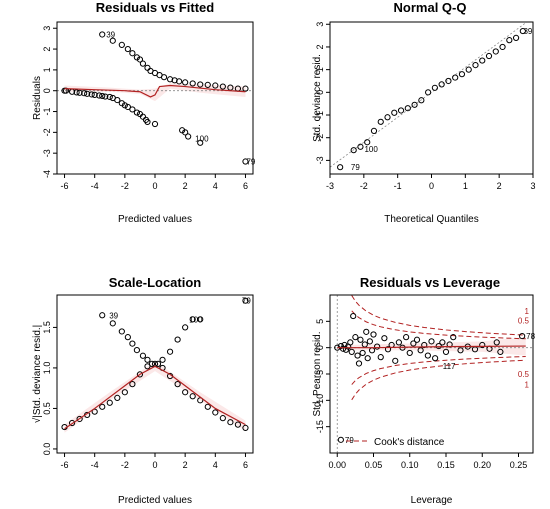 This screenshot has width=550, height=509. Describe the element at coordinates (524, 374) in the screenshot. I see `cook-level-label: 0.5` at that location.